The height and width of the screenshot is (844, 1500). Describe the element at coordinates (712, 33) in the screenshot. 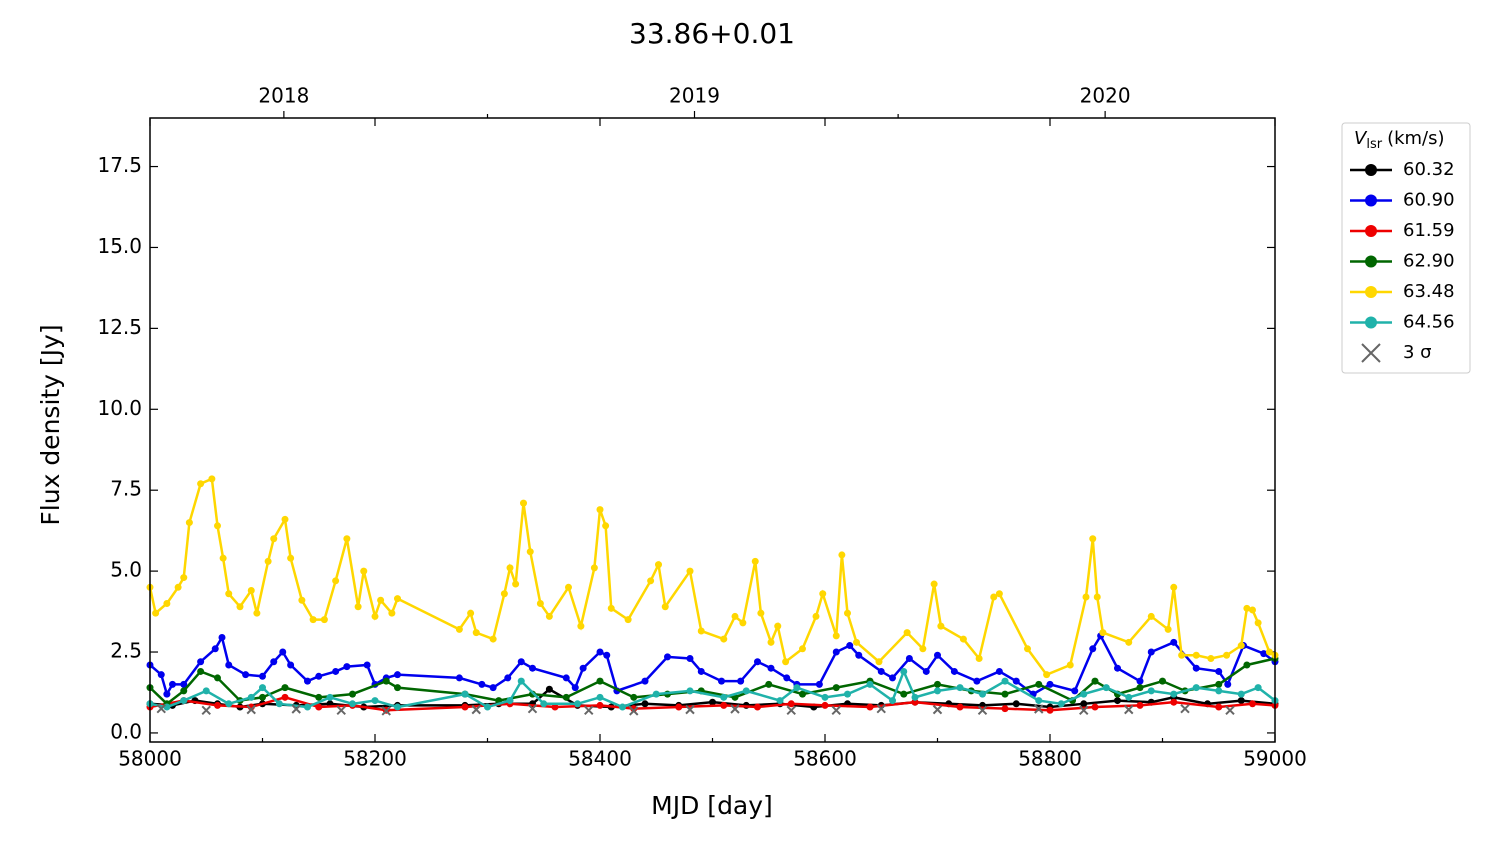

I see `chart-title: 33.86+0.01` at that location.